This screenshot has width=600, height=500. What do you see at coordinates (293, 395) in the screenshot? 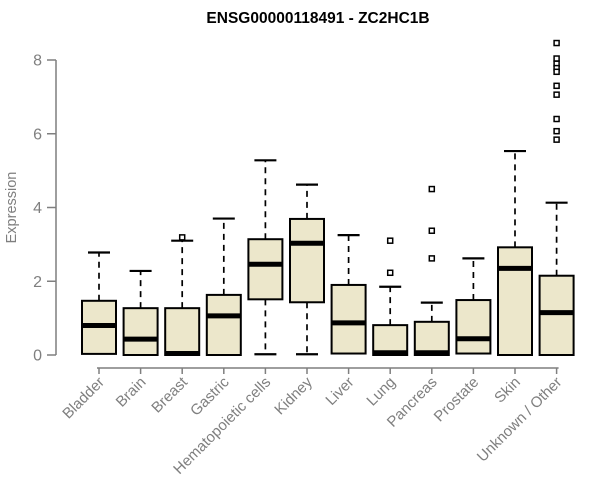
I see `x-tick-label-kidney: Kidney` at bounding box center [293, 395].